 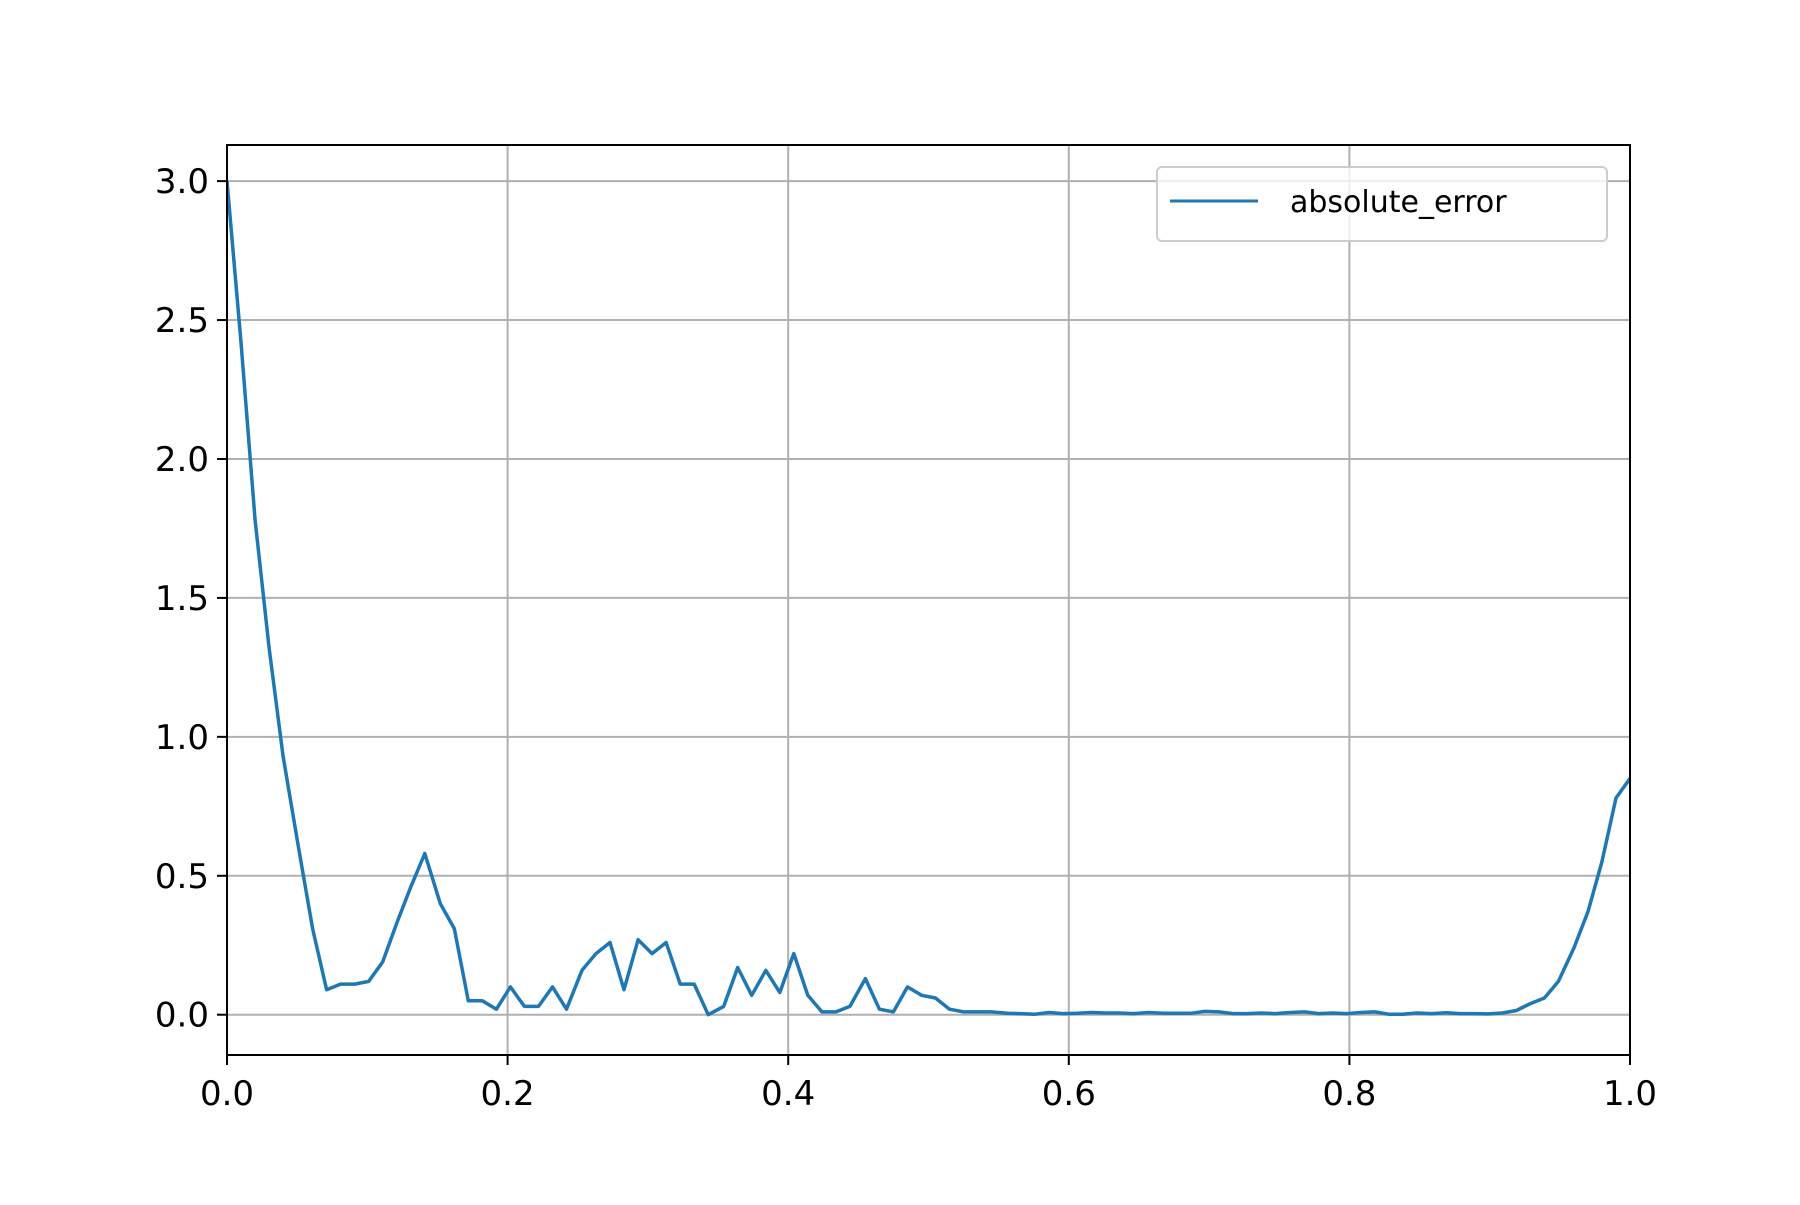 What do you see at coordinates (1069, 1094) in the screenshot?
I see `x-tick-label: 0.6` at bounding box center [1069, 1094].